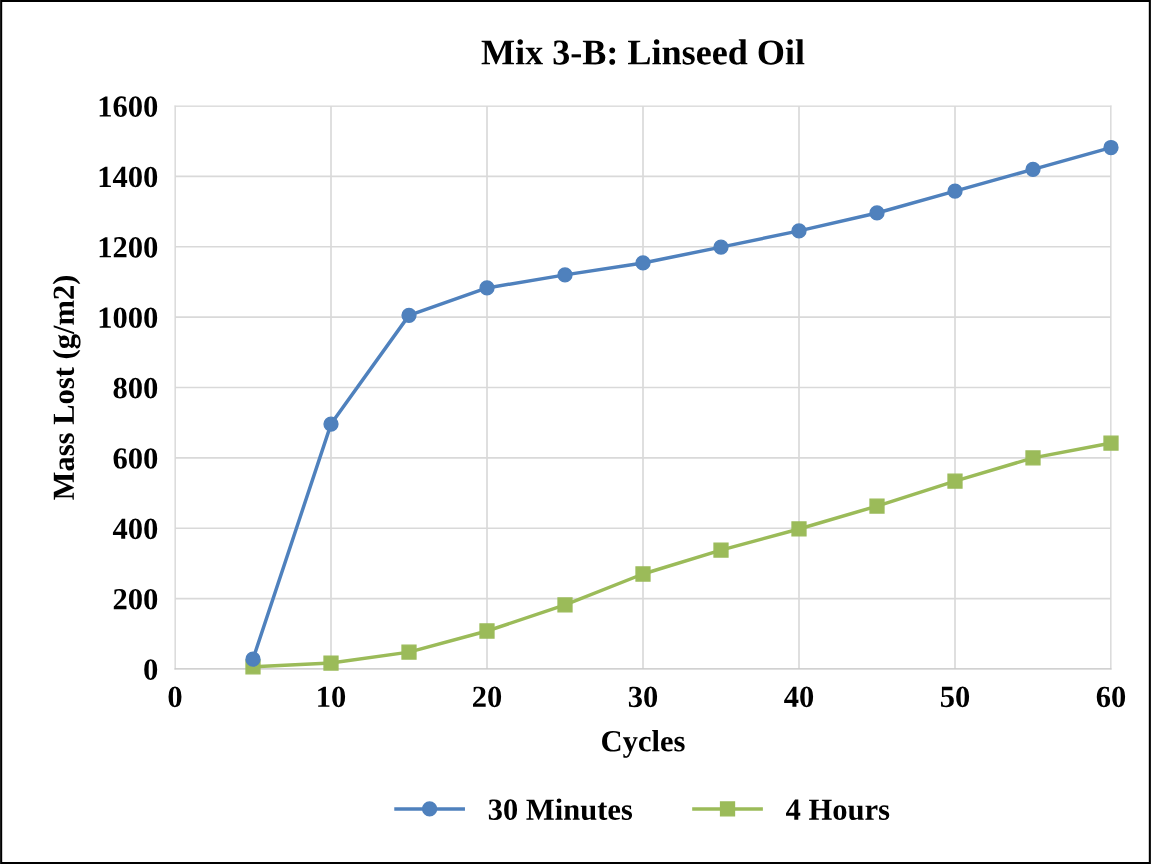 The image size is (1151, 864). What do you see at coordinates (128, 247) in the screenshot?
I see `y-tick-label: 1200` at bounding box center [128, 247].